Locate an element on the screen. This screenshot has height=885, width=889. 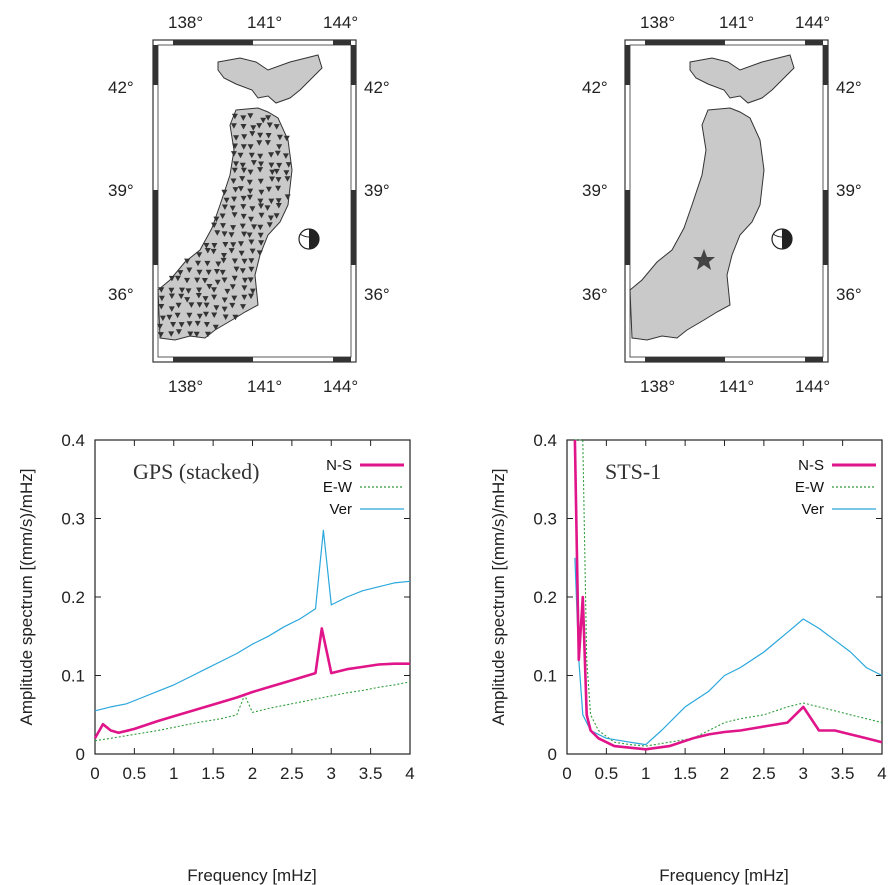
japan-landmass is located at coordinates (240, 197).